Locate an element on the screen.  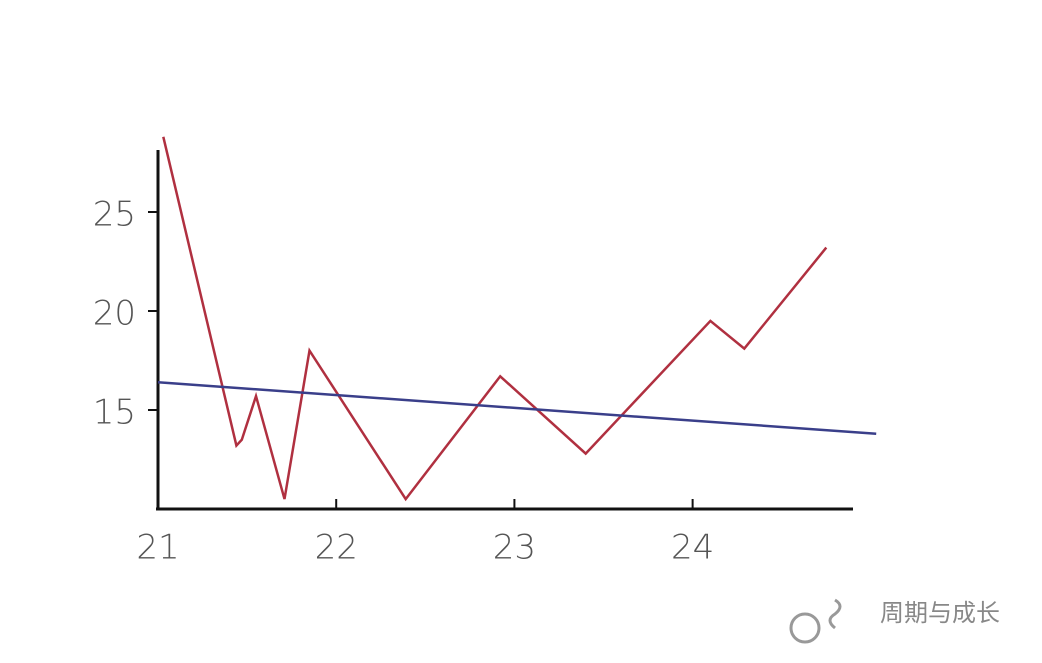
watermark-logo is located at coordinates (815, 621).